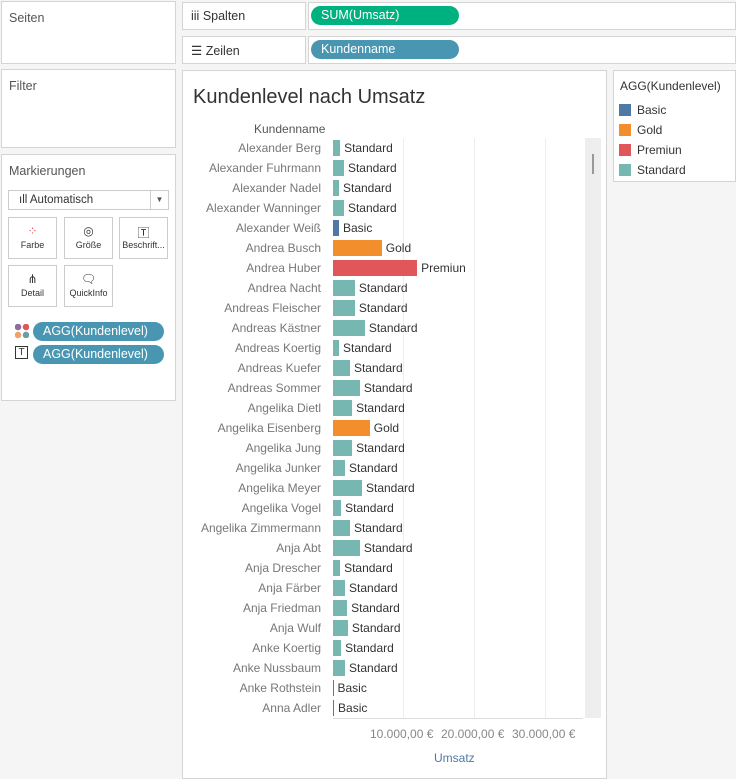 This screenshot has height=779, width=736. Describe the element at coordinates (24, 200) in the screenshot. I see `bar-chart-icon: ıll` at that location.